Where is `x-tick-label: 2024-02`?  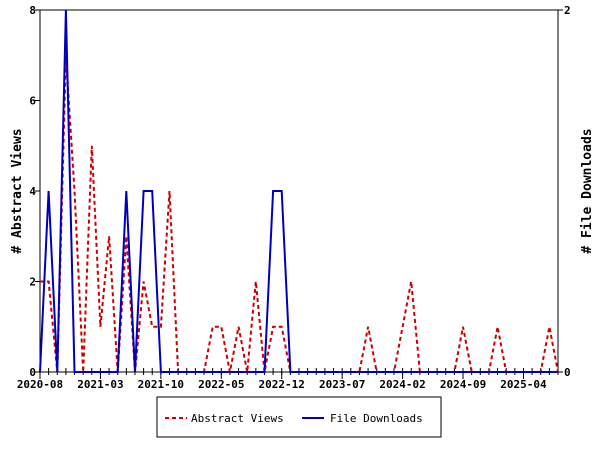
x-tick-label: 2024-02 is located at coordinates (402, 384).